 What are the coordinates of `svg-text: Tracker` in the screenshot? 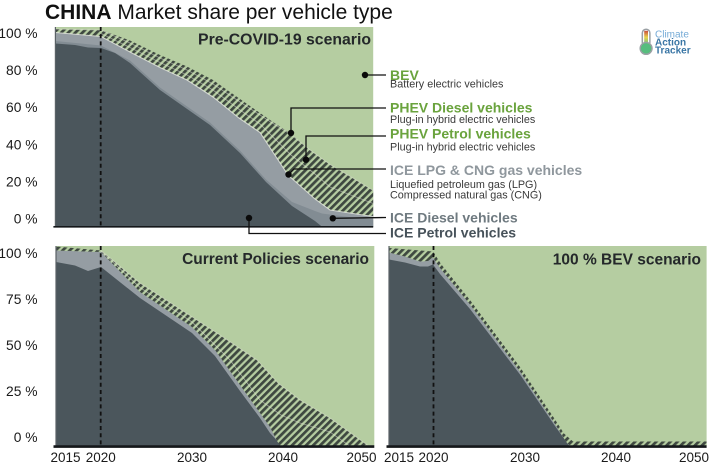 It's located at (673, 51).